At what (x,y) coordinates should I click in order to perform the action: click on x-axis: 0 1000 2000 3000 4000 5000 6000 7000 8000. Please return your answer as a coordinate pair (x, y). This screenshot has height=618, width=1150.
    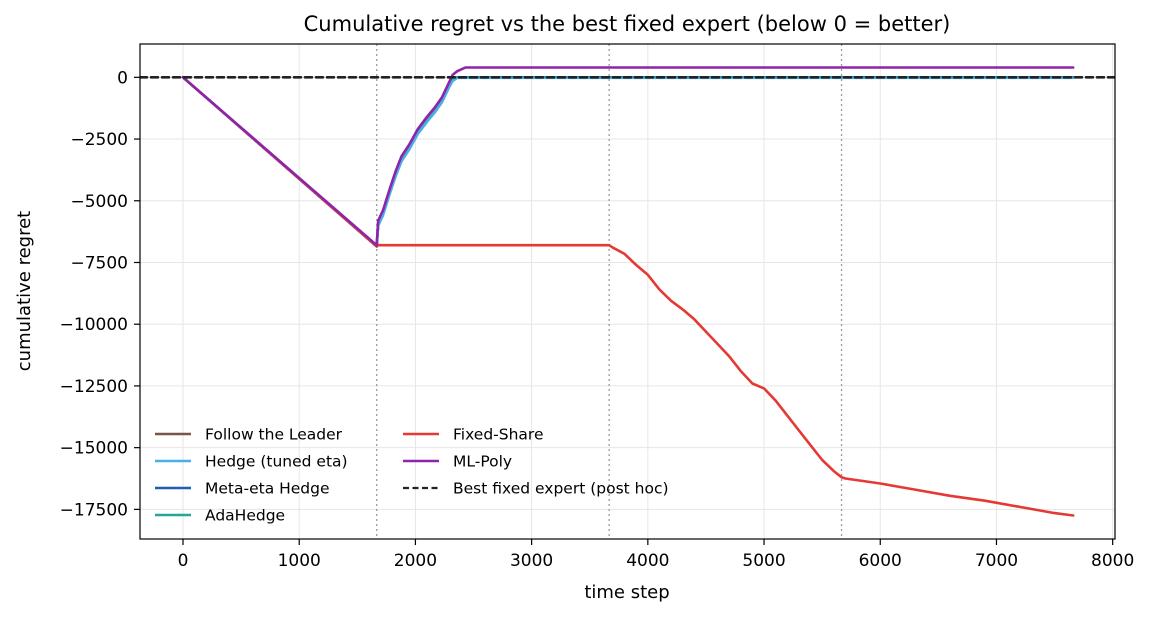
    Looking at the image, I should click on (656, 555).